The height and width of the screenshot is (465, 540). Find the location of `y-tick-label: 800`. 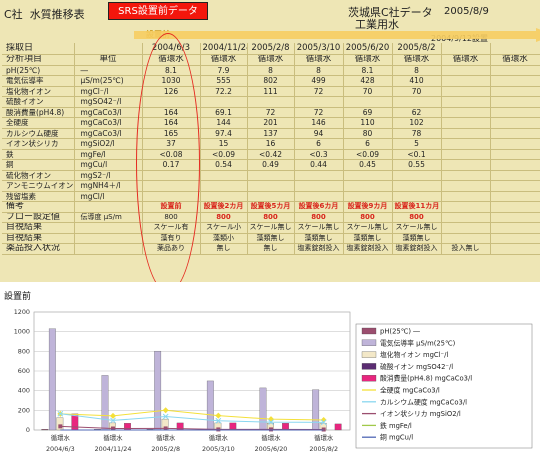

y-tick-label: 800 is located at coordinates (24, 351).